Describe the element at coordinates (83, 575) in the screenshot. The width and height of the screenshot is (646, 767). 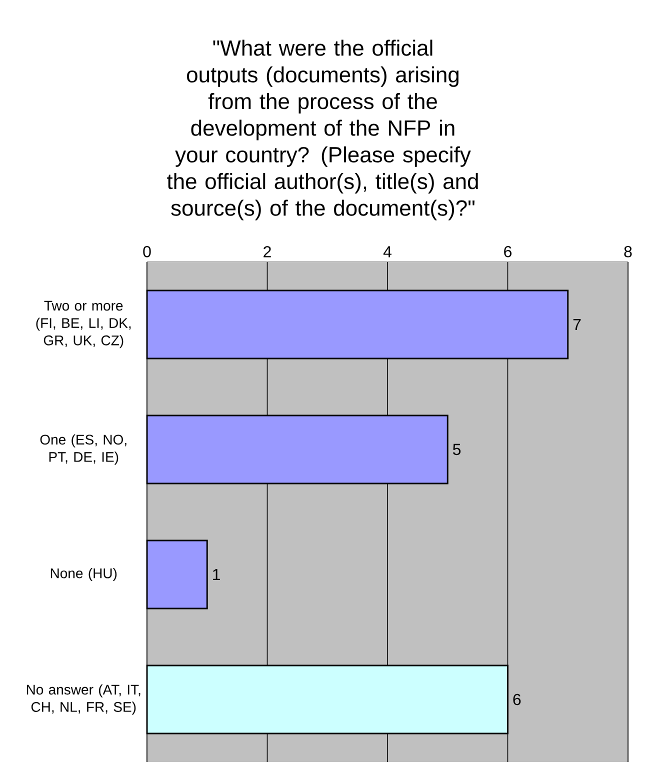
I see `y-tick-label: None (HU)` at that location.